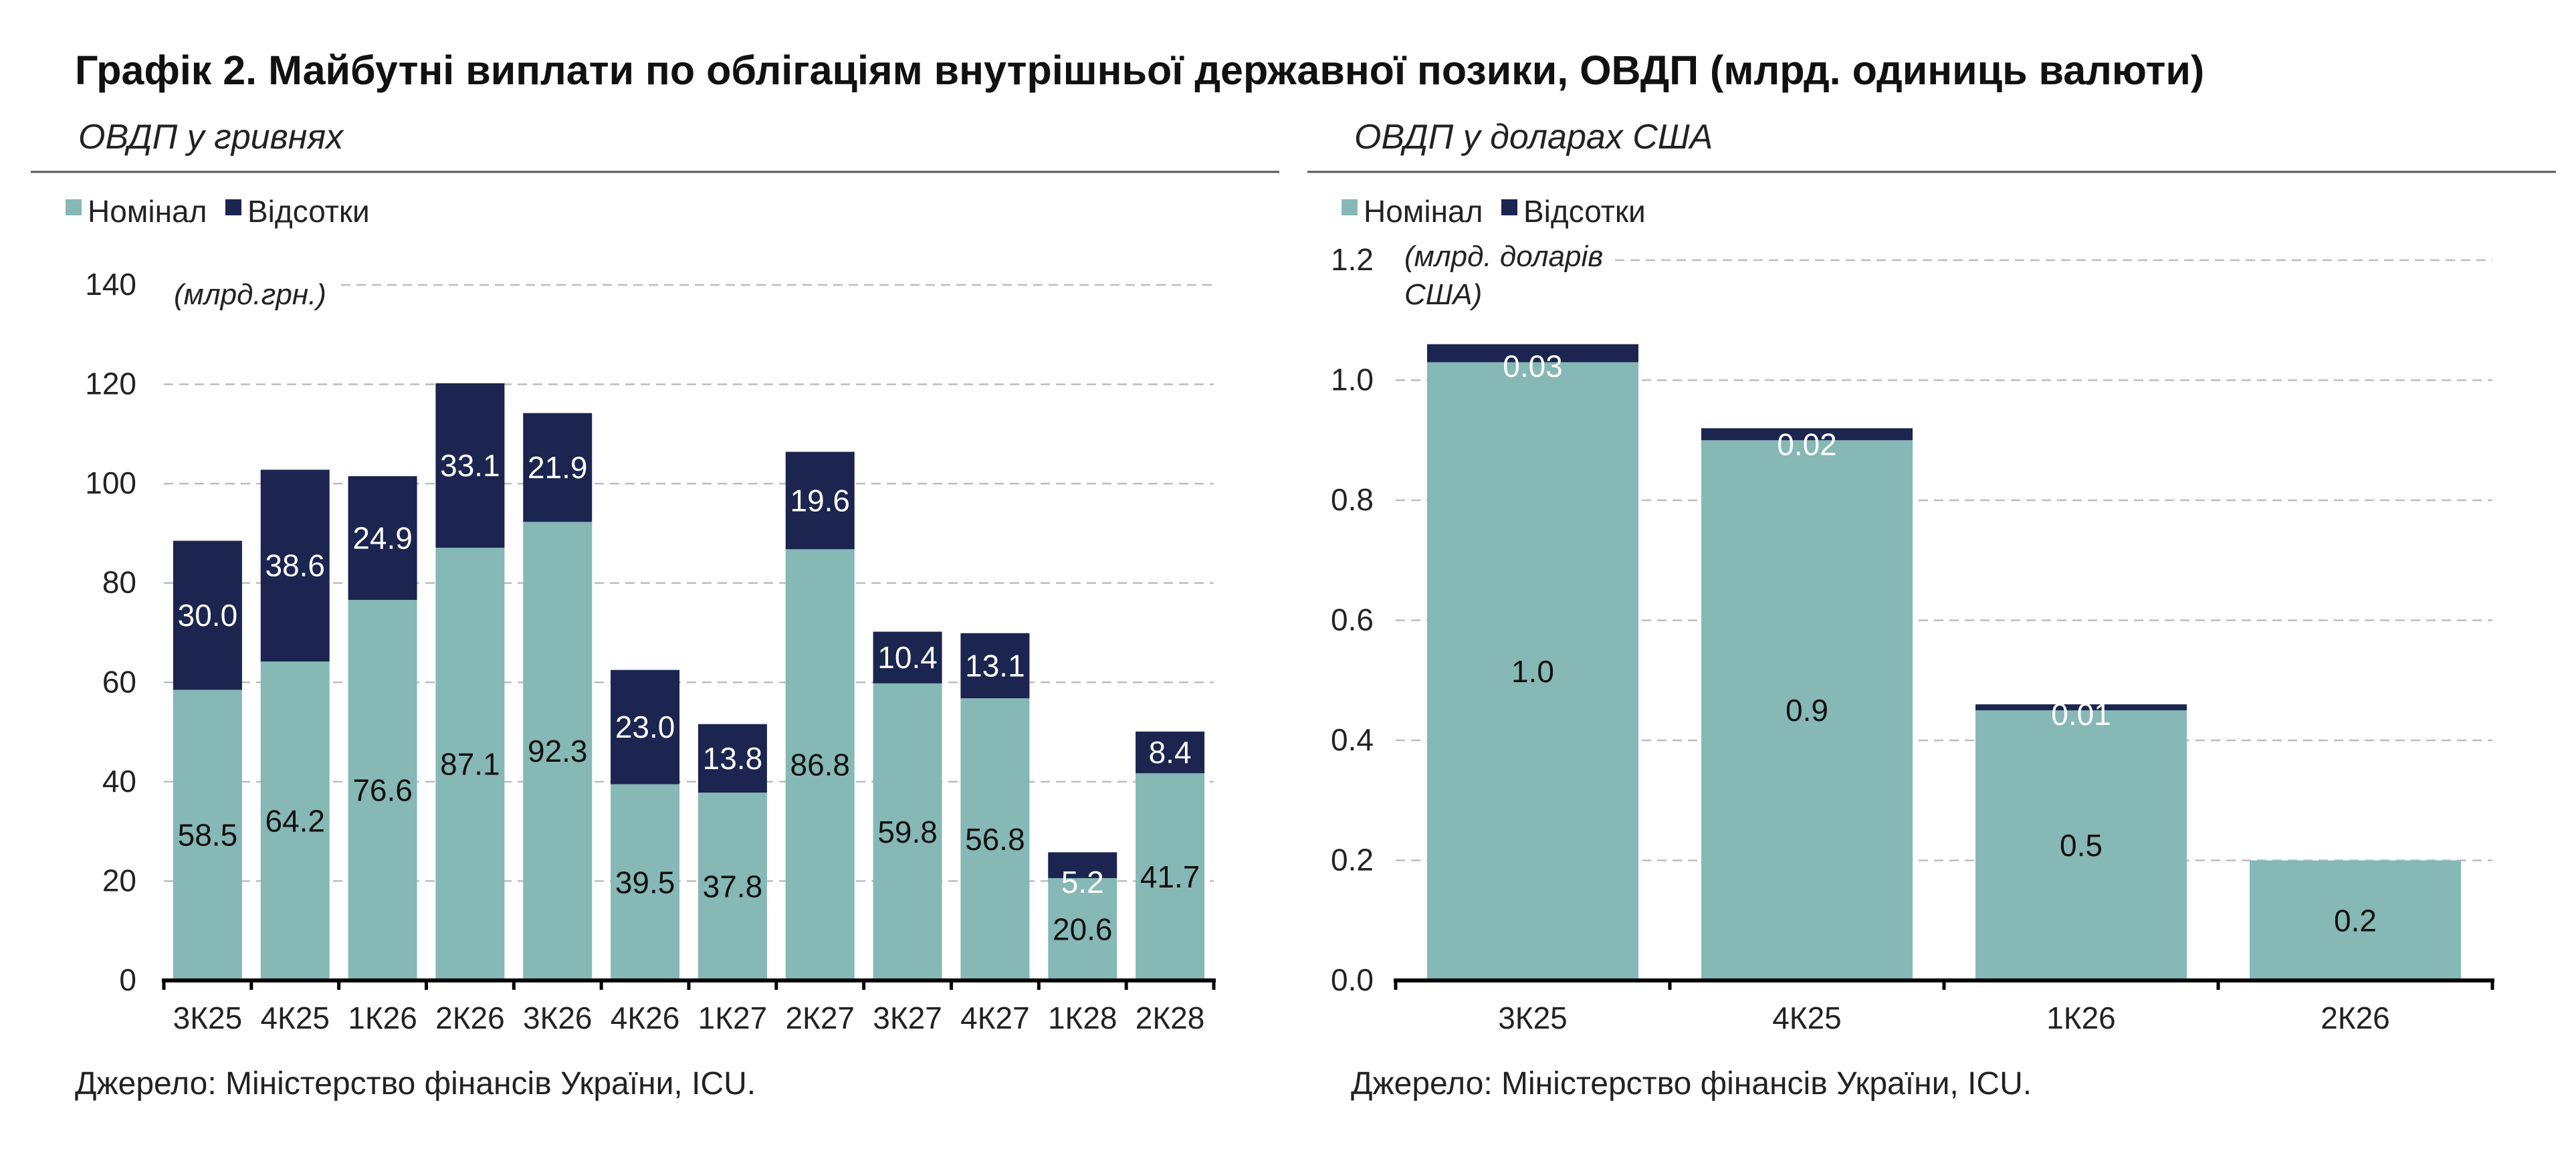 The image size is (2576, 1153). What do you see at coordinates (820, 1018) in the screenshot?
I see `left-x-tick-label-2К27: 2К27` at bounding box center [820, 1018].